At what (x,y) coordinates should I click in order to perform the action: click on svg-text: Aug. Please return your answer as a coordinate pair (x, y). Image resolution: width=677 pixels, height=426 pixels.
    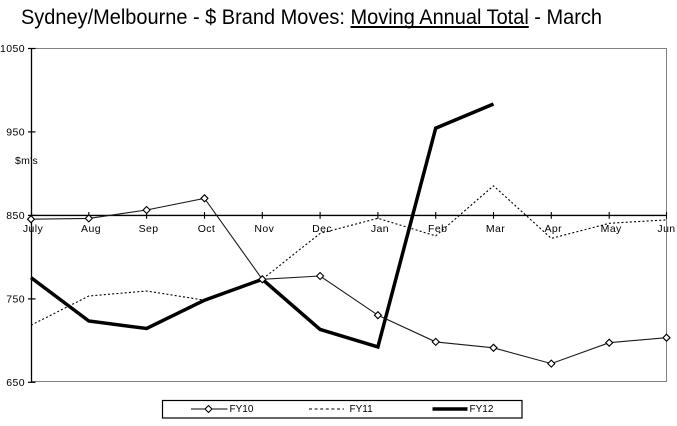
    Looking at the image, I should click on (91, 229).